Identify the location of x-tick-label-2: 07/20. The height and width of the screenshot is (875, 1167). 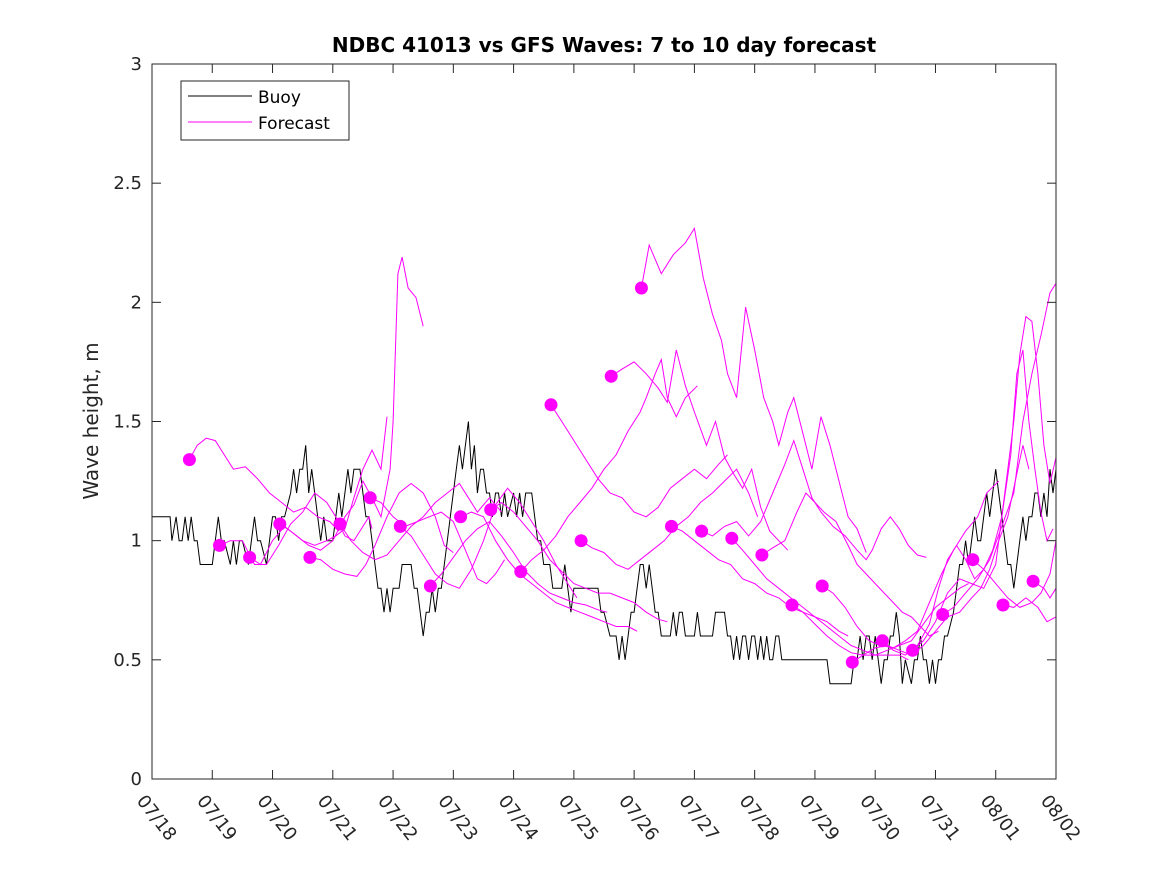
(277, 818).